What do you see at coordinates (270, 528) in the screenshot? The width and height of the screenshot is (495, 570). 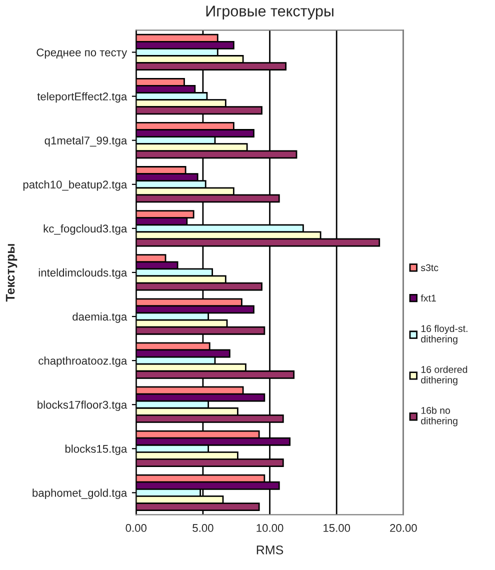 I see `x-tick-label: 10.00` at bounding box center [270, 528].